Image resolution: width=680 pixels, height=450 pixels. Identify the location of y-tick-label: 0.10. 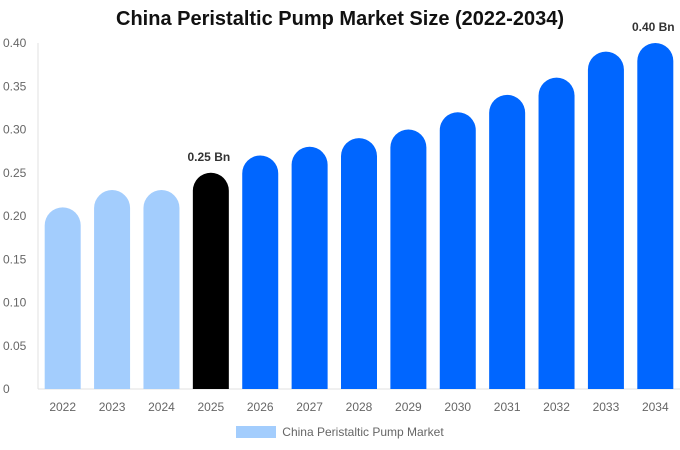
(15, 303).